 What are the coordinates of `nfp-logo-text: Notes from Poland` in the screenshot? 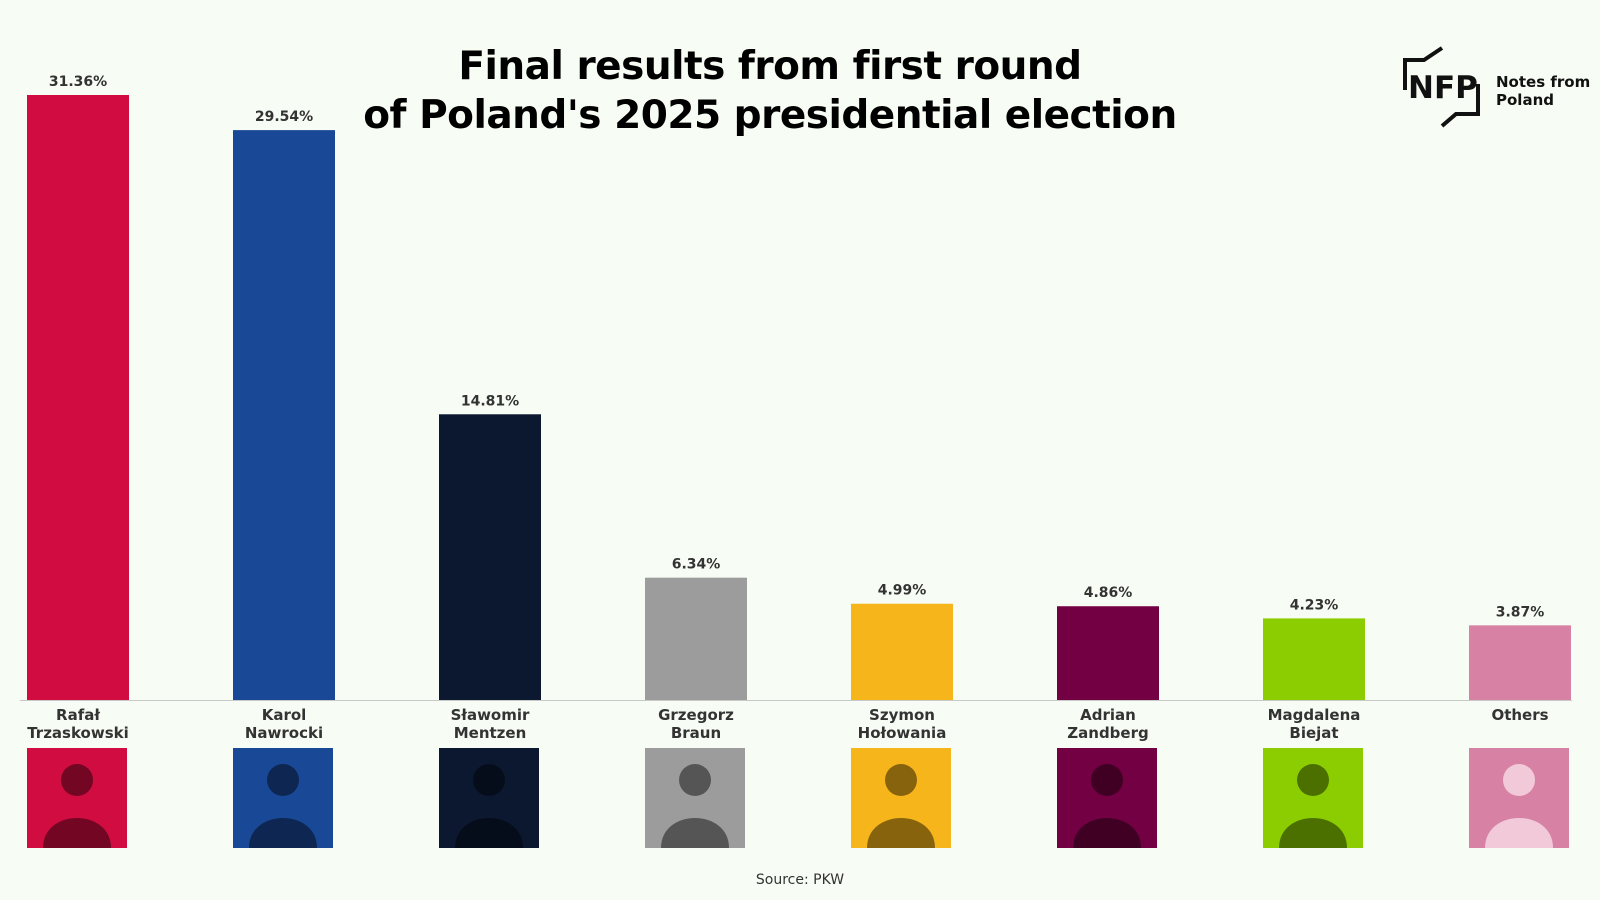 It's located at (1543, 91).